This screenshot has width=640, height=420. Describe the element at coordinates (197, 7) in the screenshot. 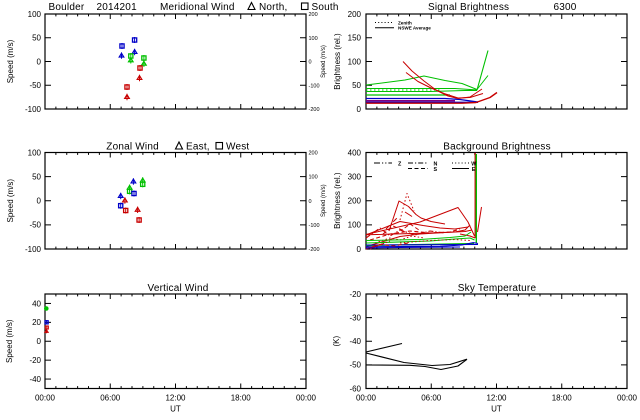

I see `svg-text: Meridional Wind` at that location.